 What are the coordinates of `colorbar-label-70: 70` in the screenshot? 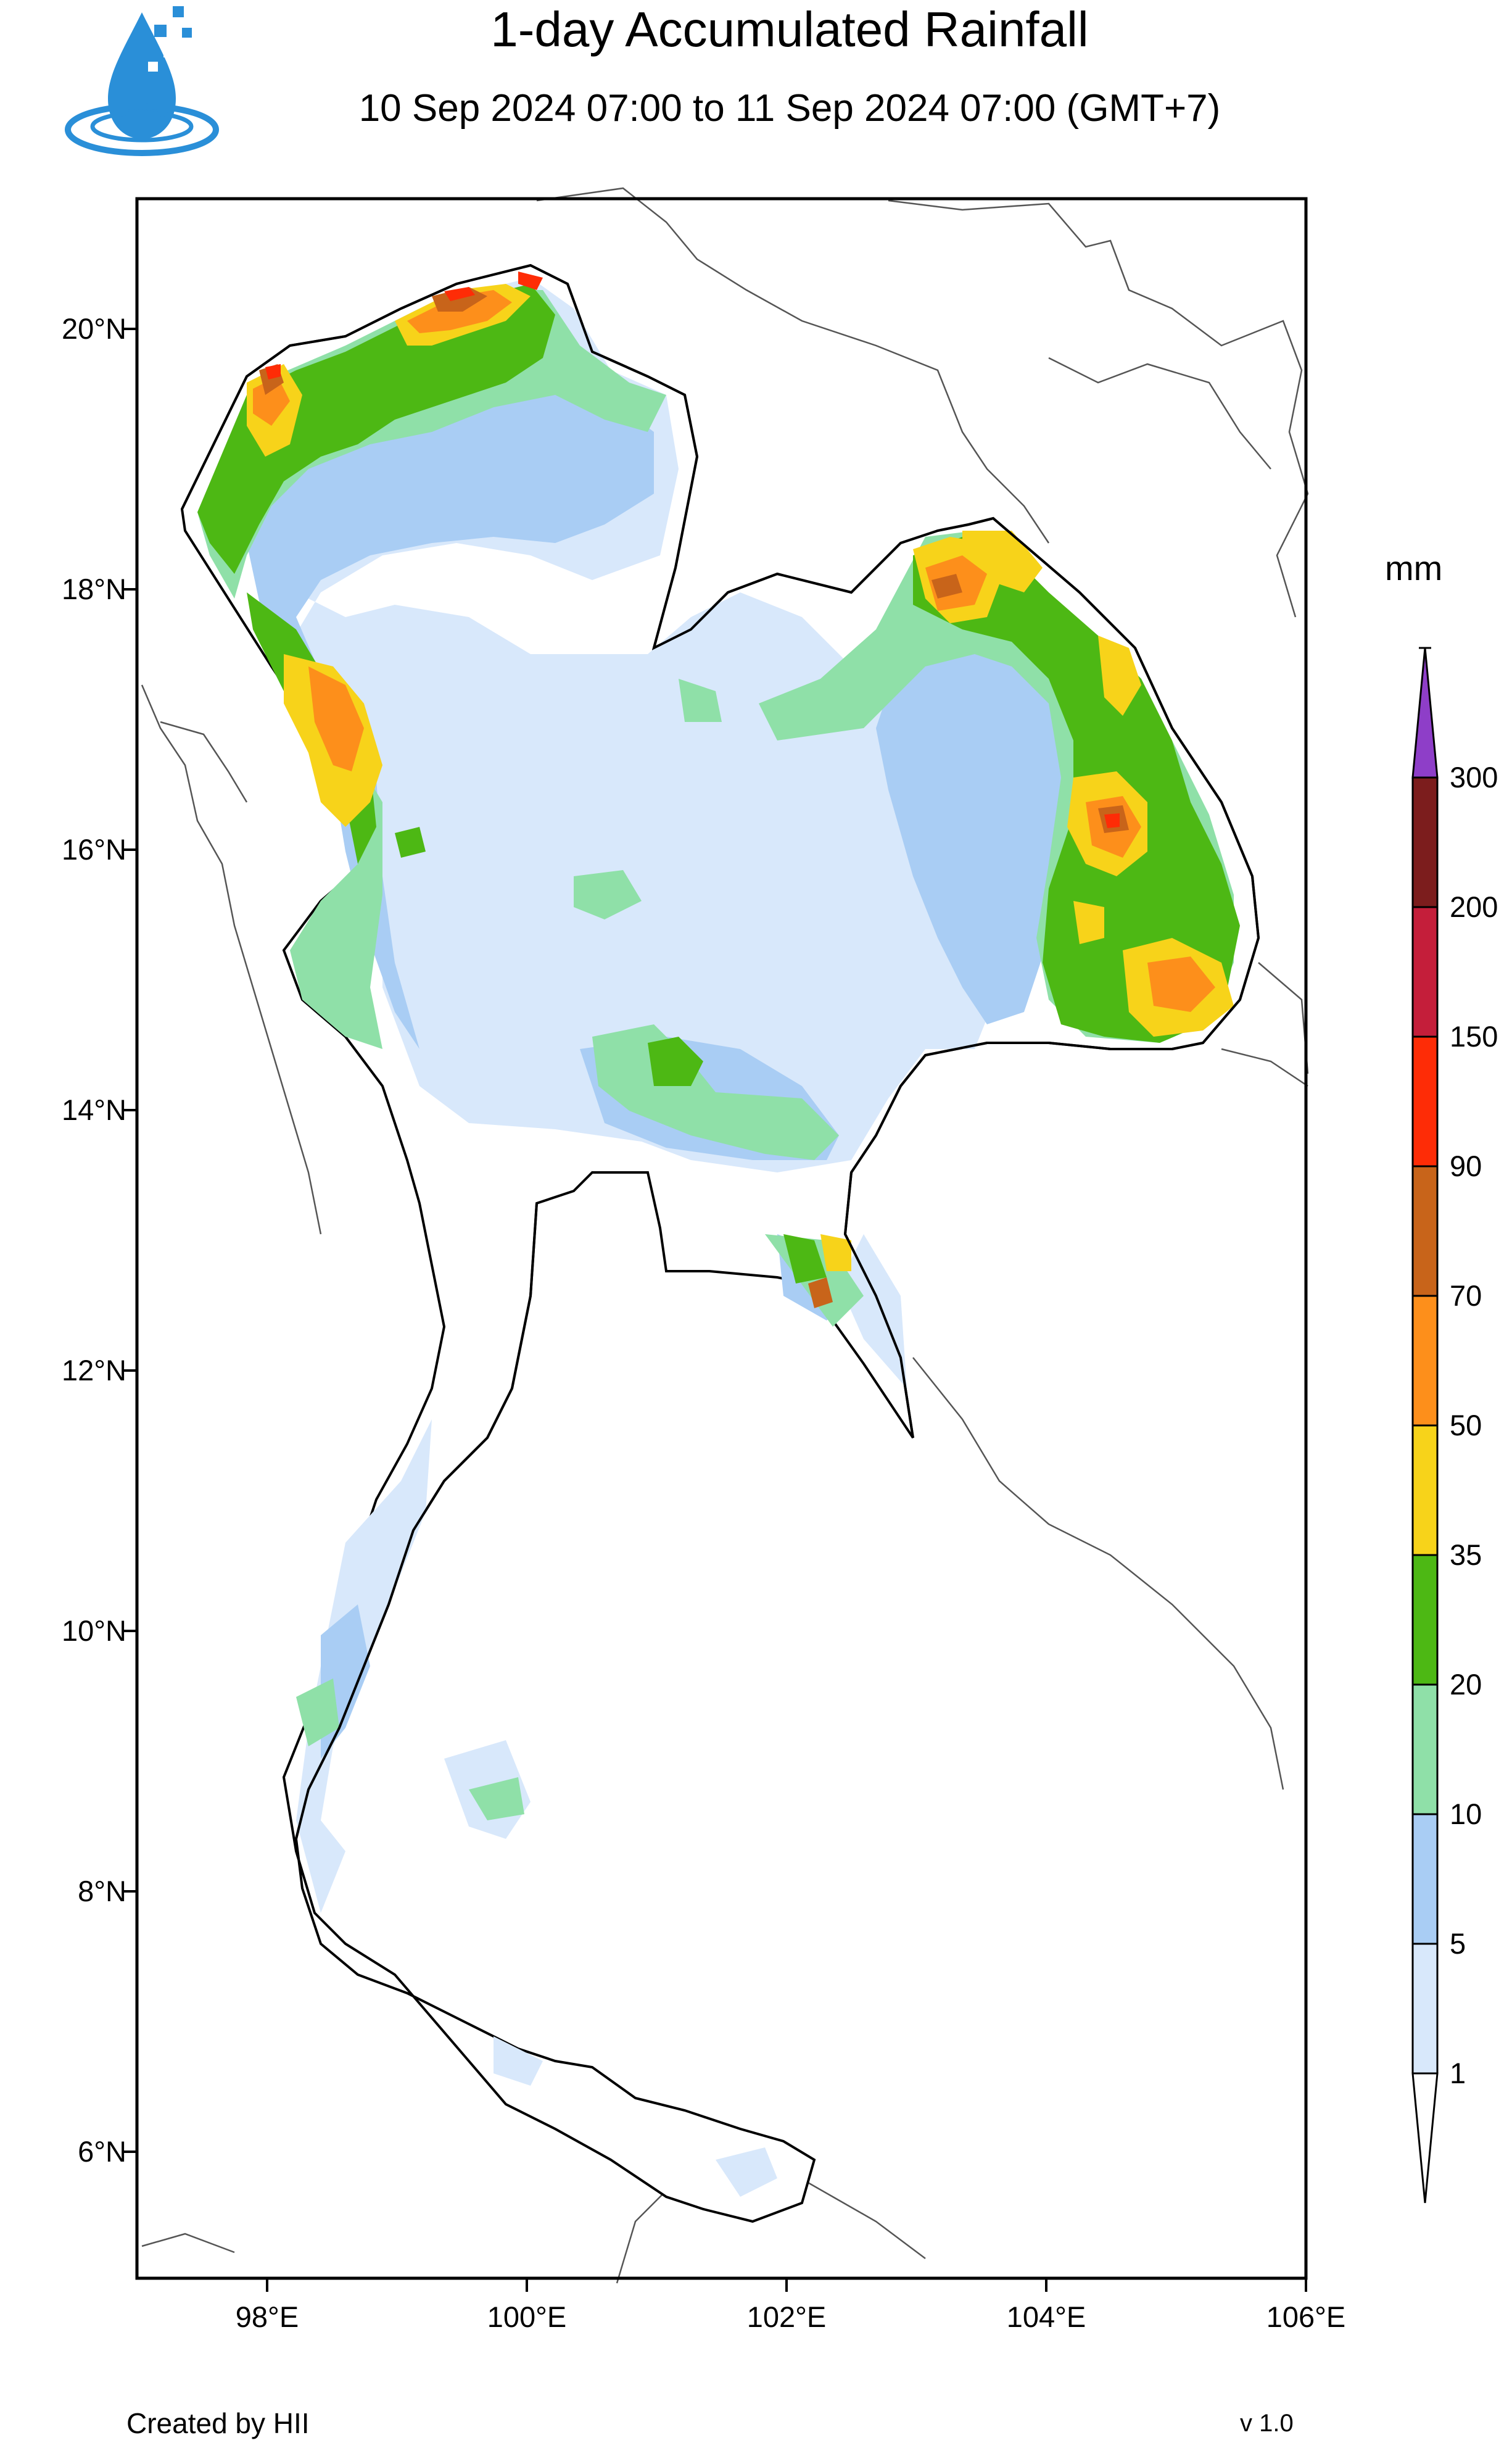 It's located at (1466, 1296).